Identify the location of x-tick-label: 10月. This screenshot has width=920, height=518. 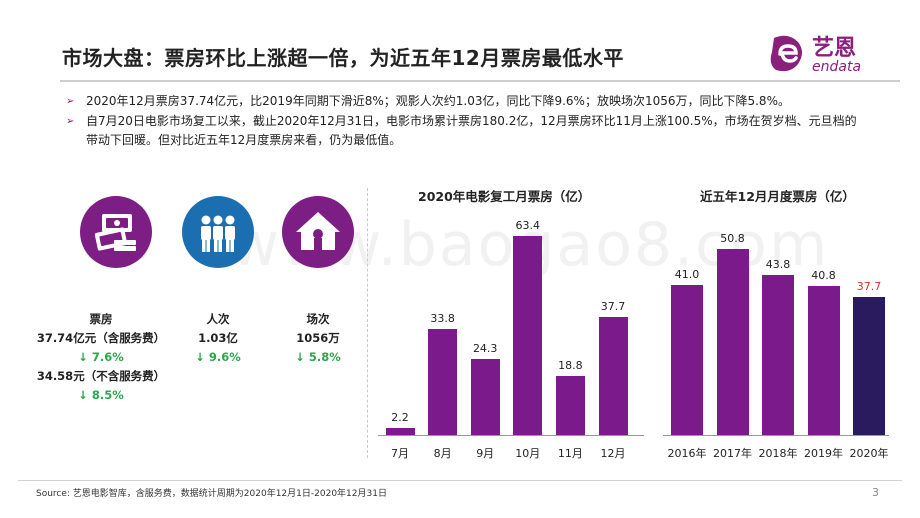
(528, 453).